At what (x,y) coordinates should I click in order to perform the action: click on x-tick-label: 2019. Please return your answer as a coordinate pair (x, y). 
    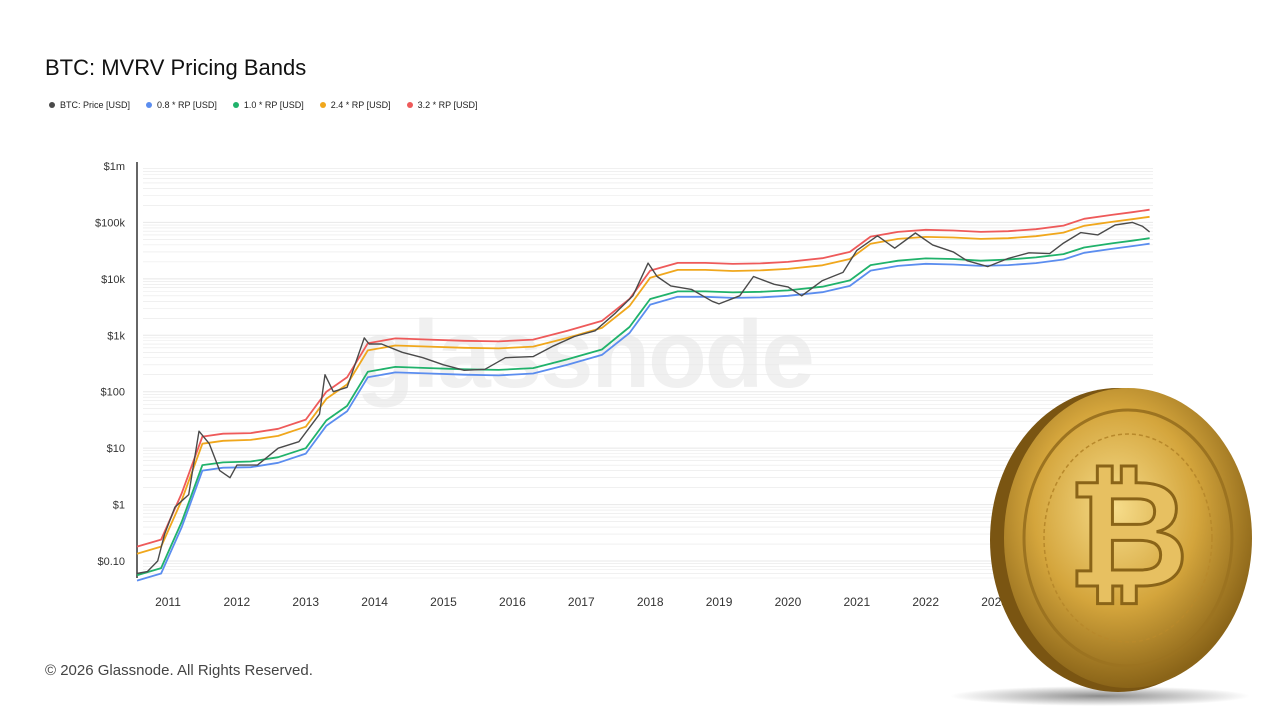
    Looking at the image, I should click on (719, 602).